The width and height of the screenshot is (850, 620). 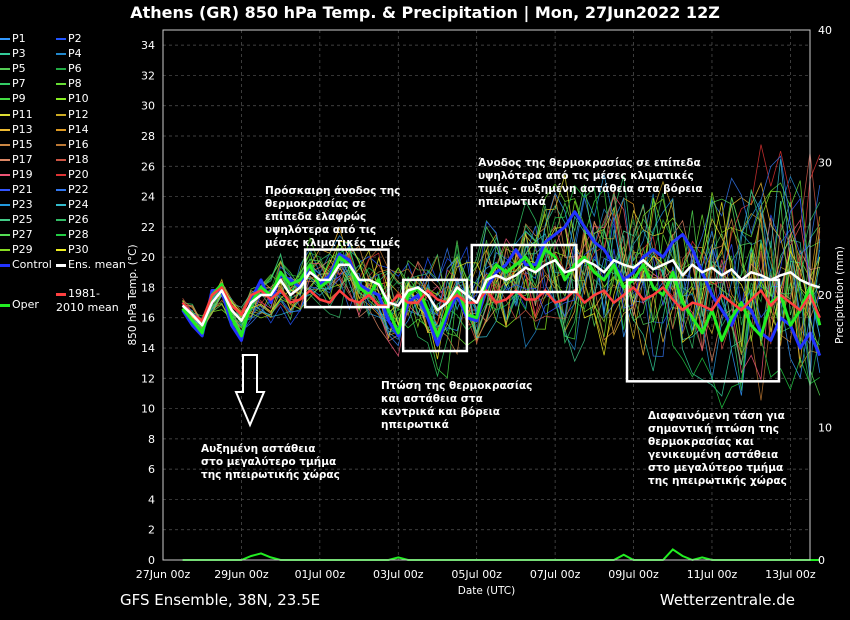 What do you see at coordinates (87, 300) in the screenshot?
I see `legend-label: 1981-2010 mean` at bounding box center [87, 300].